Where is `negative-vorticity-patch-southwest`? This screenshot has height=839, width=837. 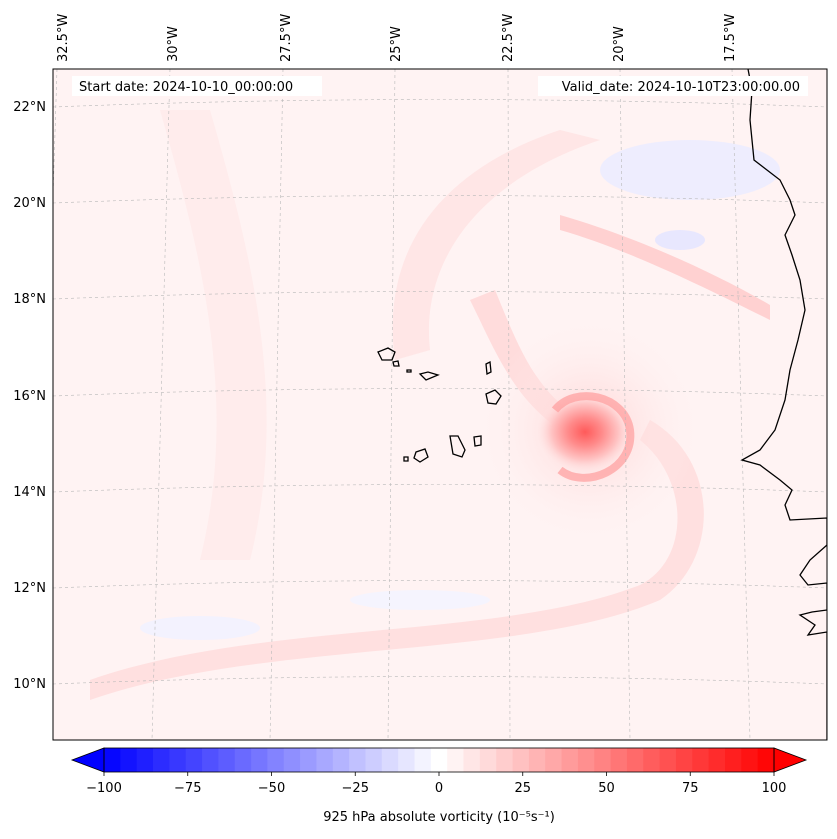
negative-vorticity-patch-southwest is located at coordinates (200, 628).